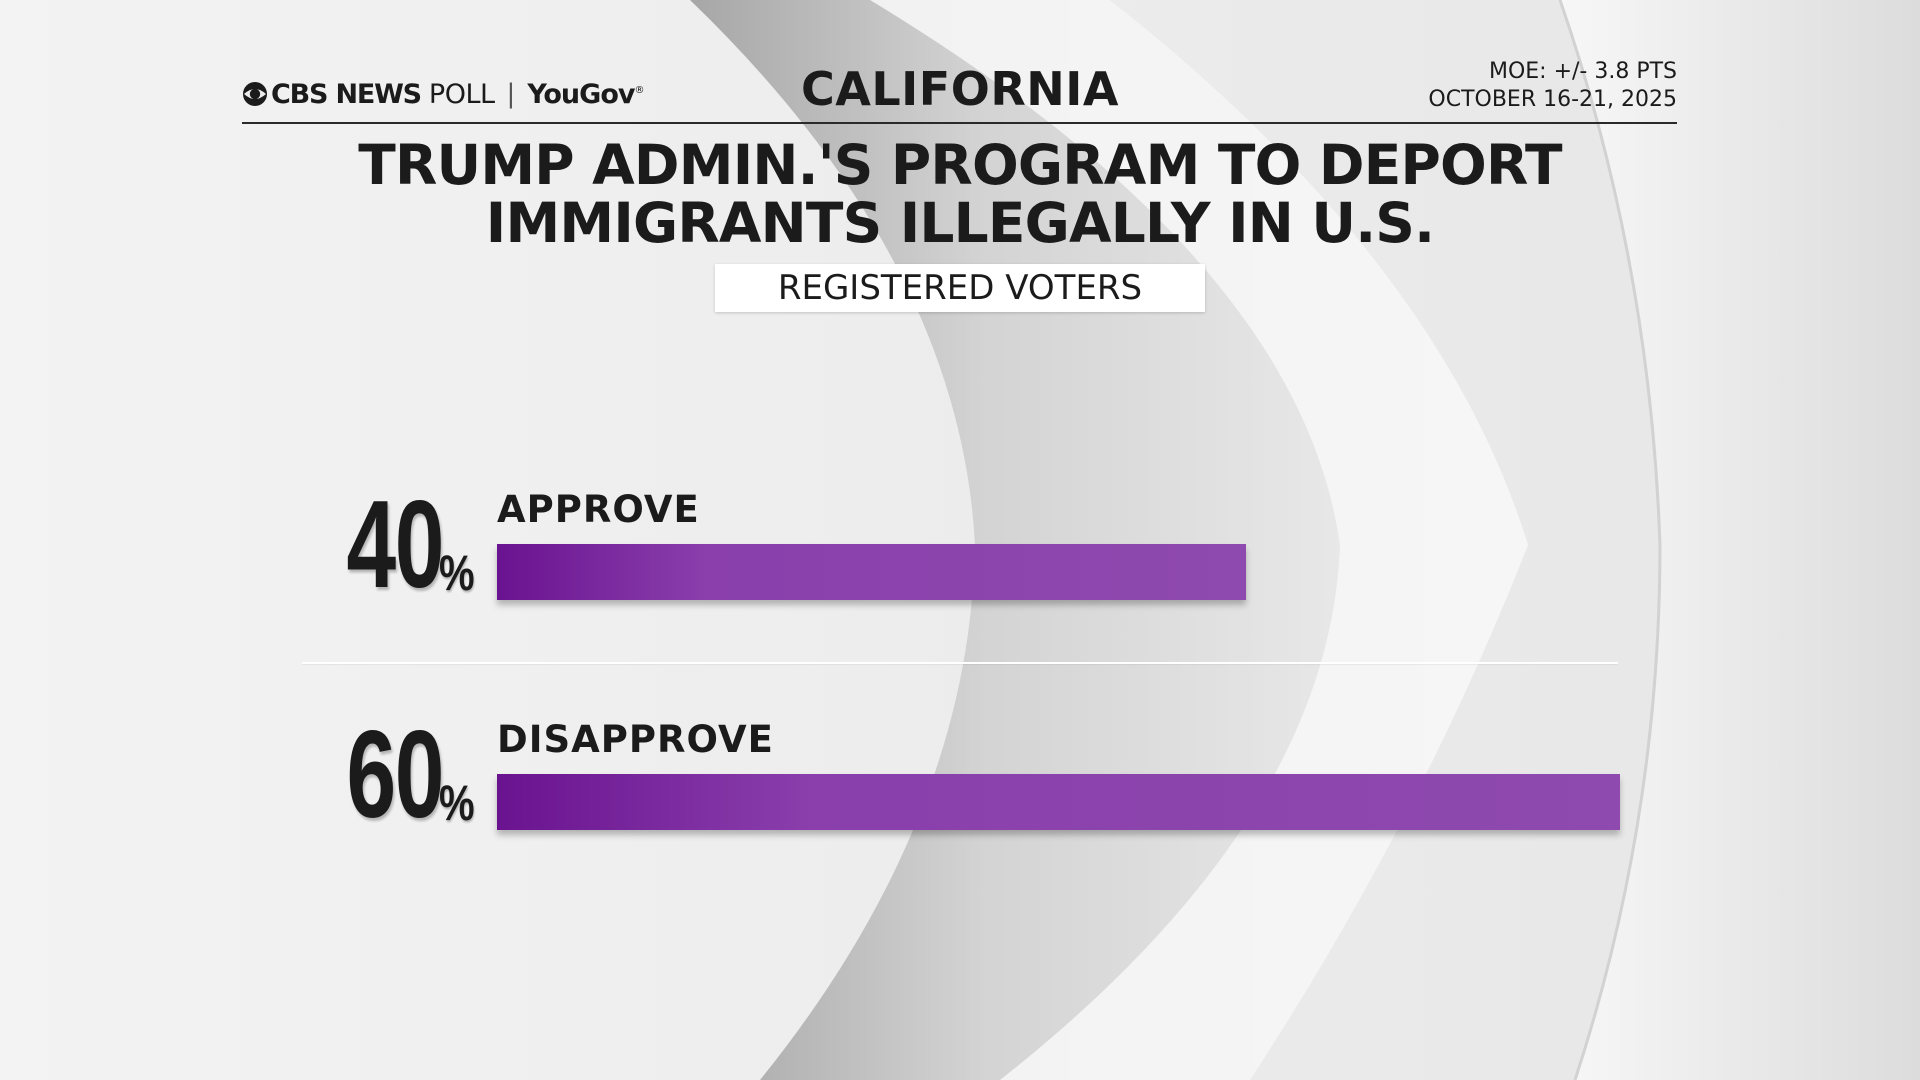 This screenshot has width=1920, height=1080. Describe the element at coordinates (255, 94) in the screenshot. I see `cbs-eye-icon` at that location.